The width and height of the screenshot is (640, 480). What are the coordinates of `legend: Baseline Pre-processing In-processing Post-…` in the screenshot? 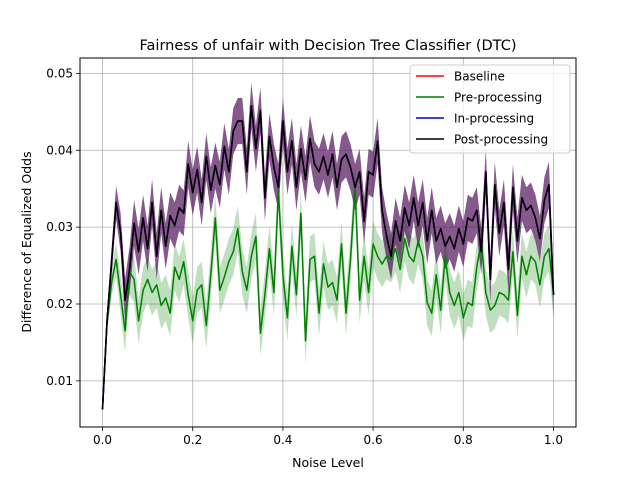 It's located at (490, 109).